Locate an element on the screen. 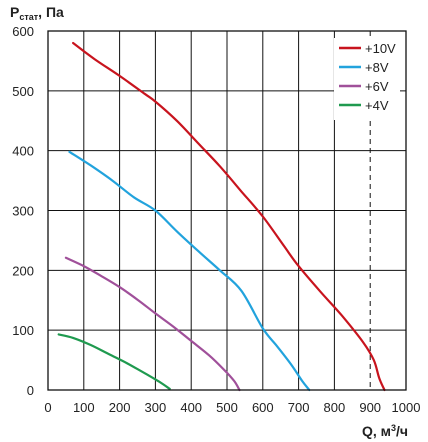 The height and width of the screenshot is (442, 428). y-axis-title-sub: стат is located at coordinates (28, 17).